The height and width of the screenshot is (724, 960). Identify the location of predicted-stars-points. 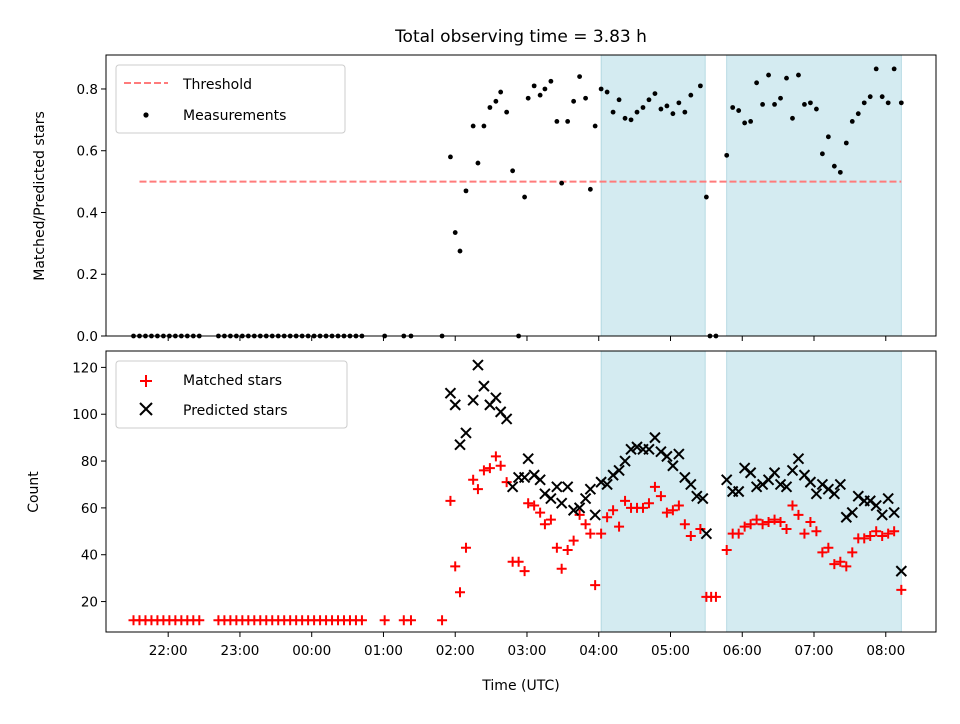
(676, 468).